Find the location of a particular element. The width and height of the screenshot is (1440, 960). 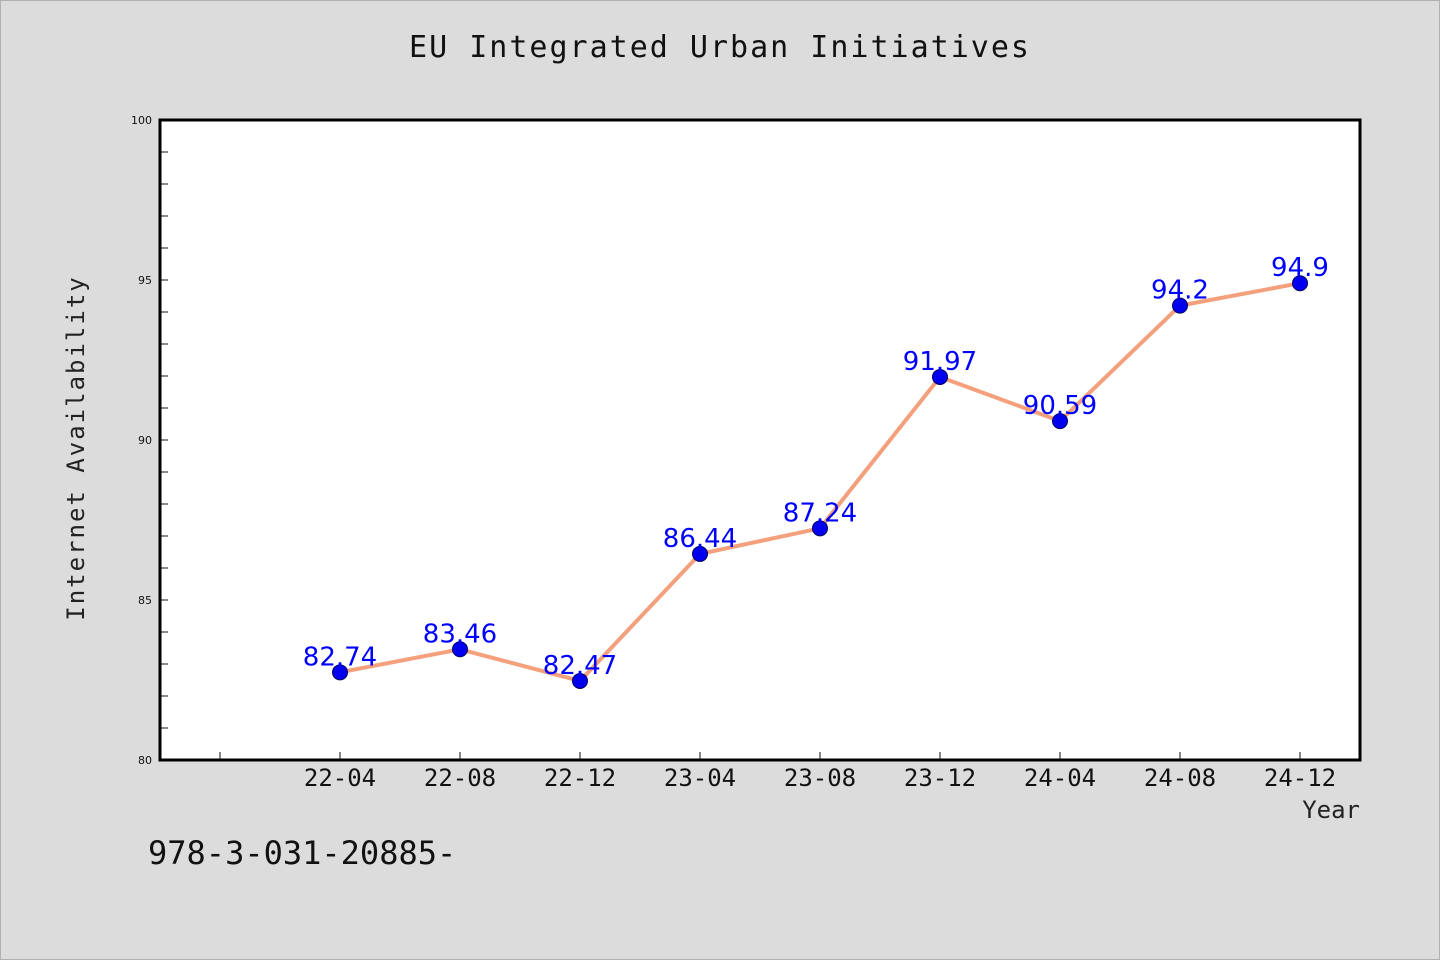

data-label: 90.59 is located at coordinates (1060, 406).